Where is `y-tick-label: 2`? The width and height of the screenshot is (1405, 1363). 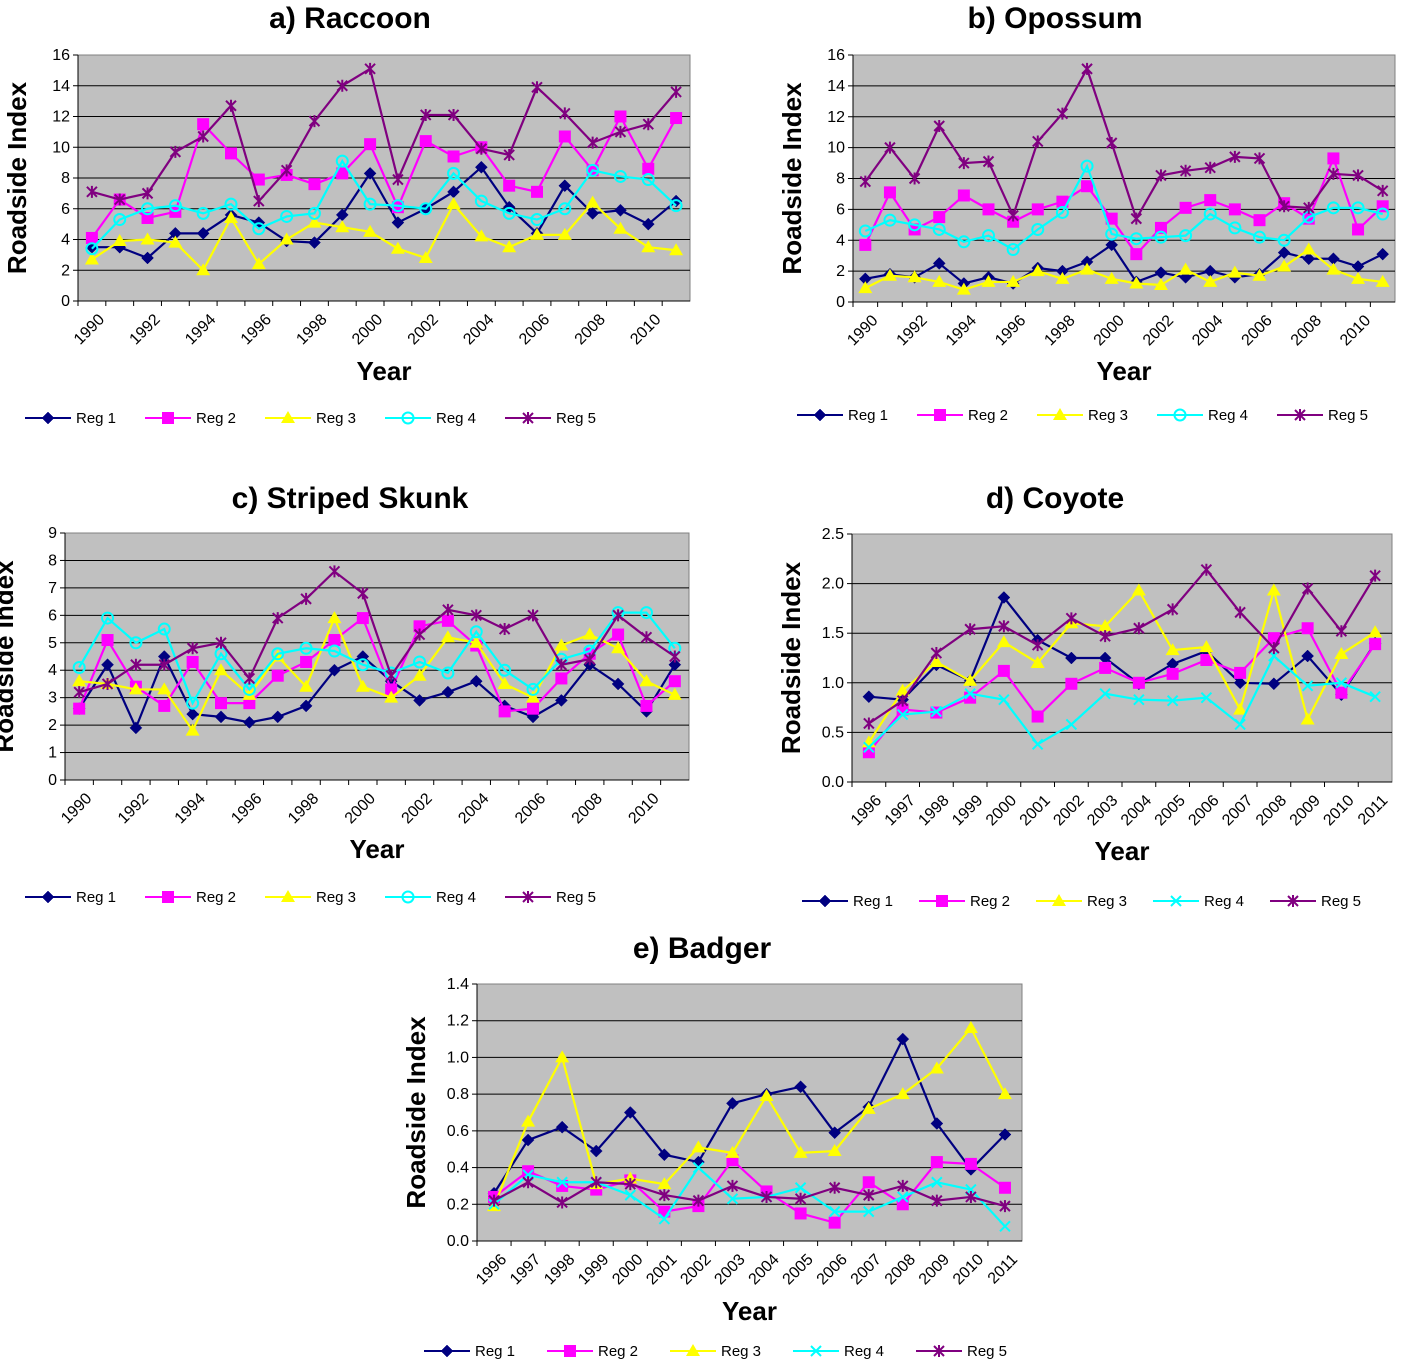
y-tick-label: 2 is located at coordinates (65, 270).